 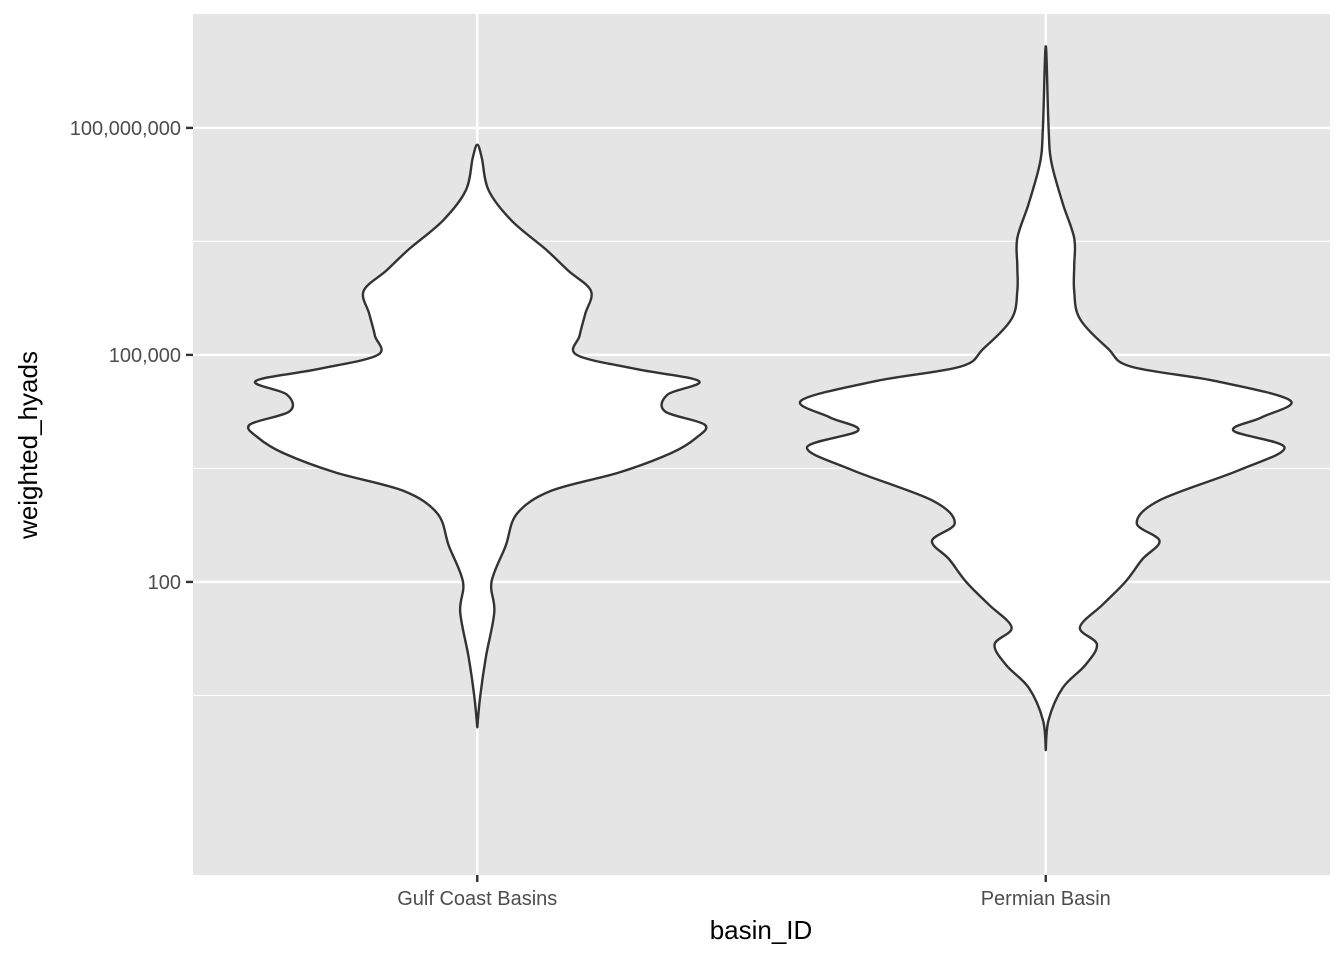 What do you see at coordinates (754, 899) in the screenshot?
I see `x-tick-labels: Gulf Coast Basins Permian Basin` at bounding box center [754, 899].